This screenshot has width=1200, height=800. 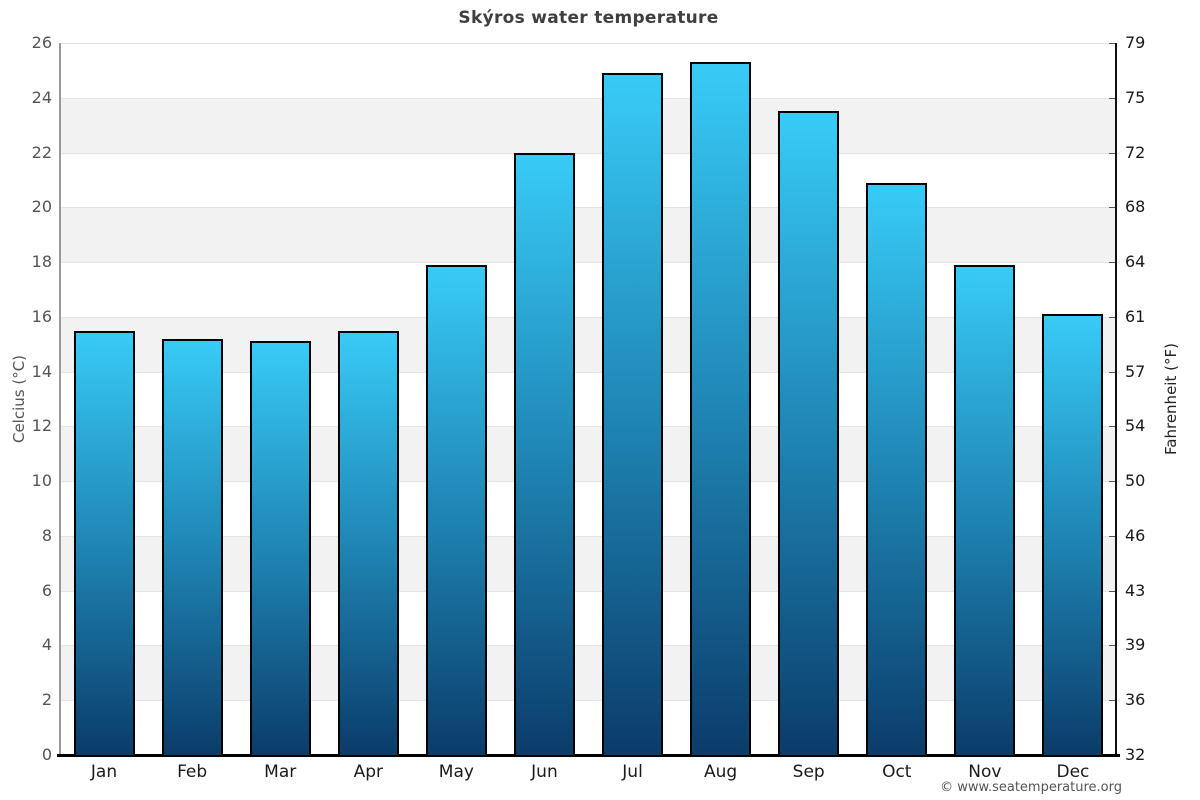 I want to click on y-tick-label-fahrenheit: 75, so click(x=1135, y=97).